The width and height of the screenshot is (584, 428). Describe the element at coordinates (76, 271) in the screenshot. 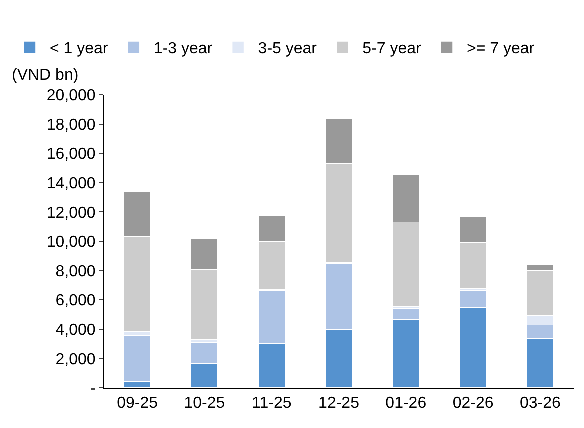

I see `y-tick-label: 8,000` at that location.